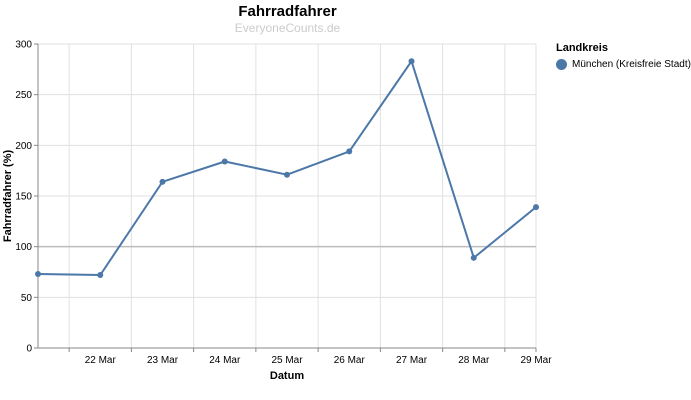 Image resolution: width=691 pixels, height=400 pixels. I want to click on x-tick-label: 28 Mar, so click(474, 360).